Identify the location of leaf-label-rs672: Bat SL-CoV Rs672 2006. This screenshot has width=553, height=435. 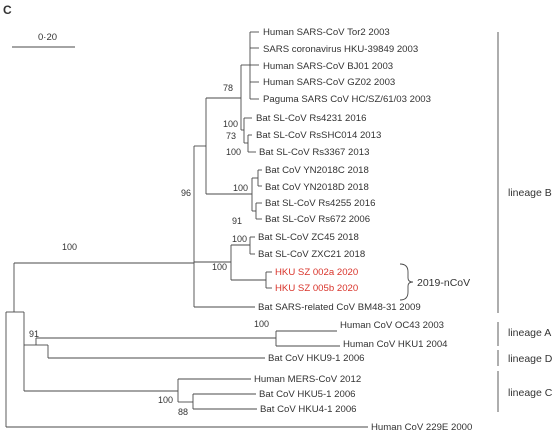
(317, 219).